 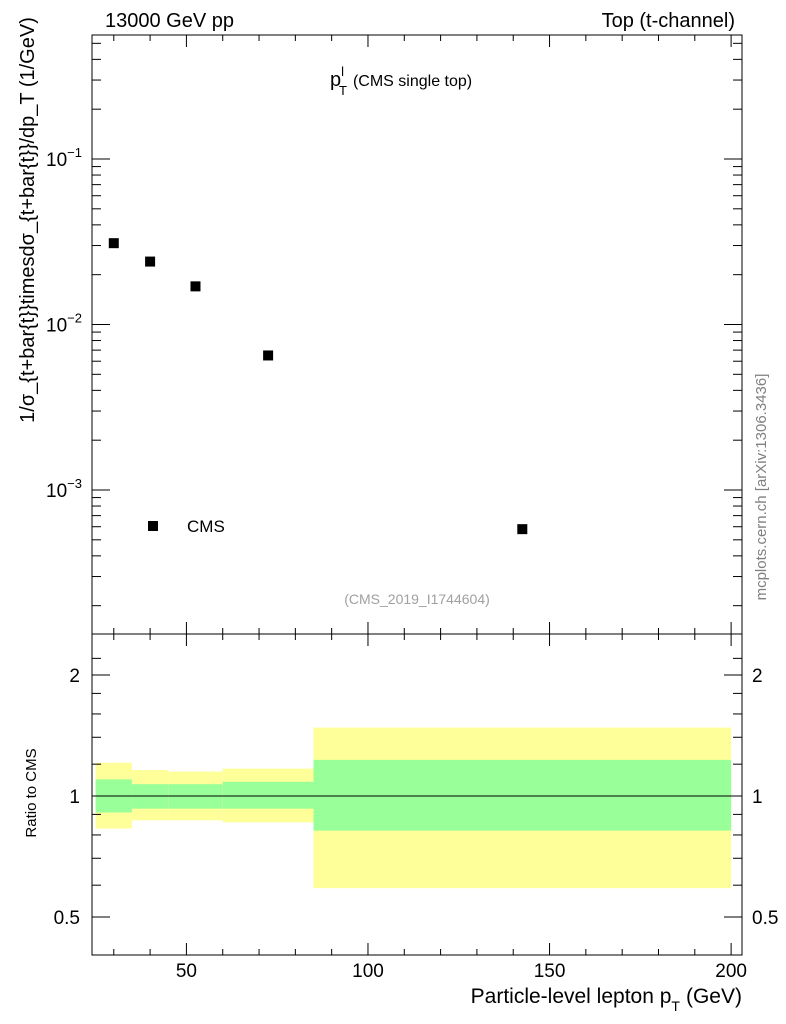 I want to click on ratio-y-tick-label-left: 0.5, so click(x=67, y=918).